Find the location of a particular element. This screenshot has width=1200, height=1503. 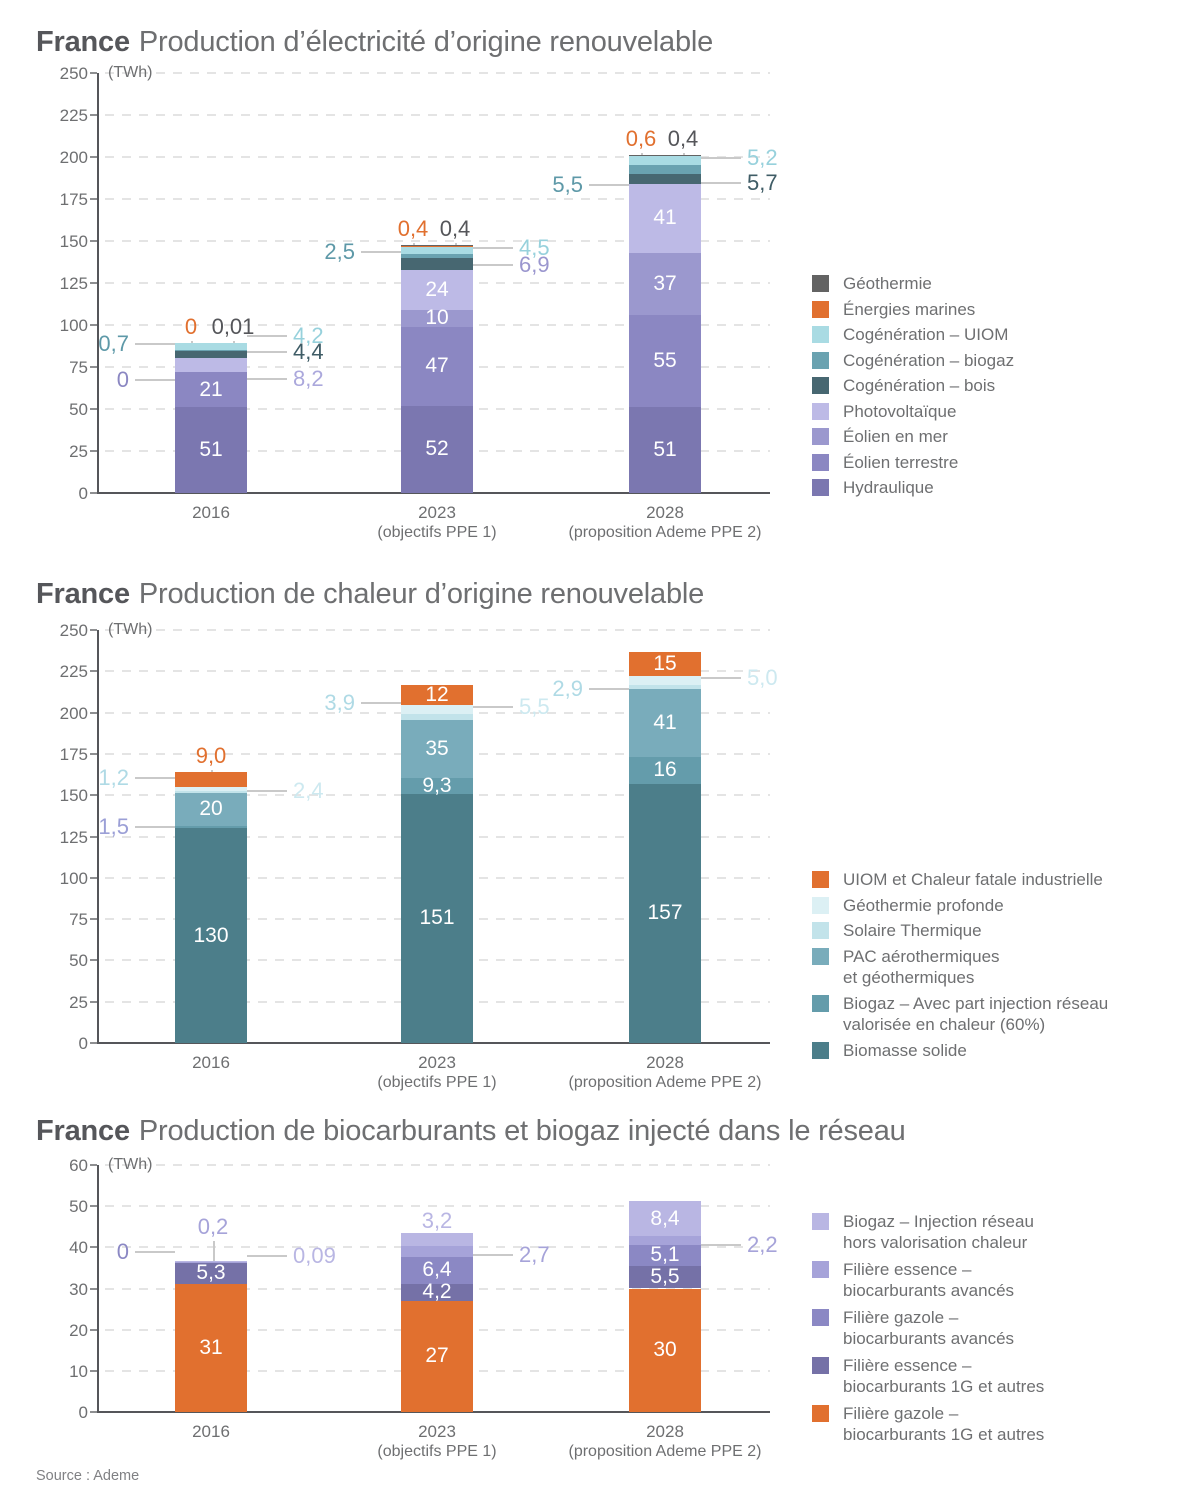

value-label: 55 is located at coordinates (665, 361).